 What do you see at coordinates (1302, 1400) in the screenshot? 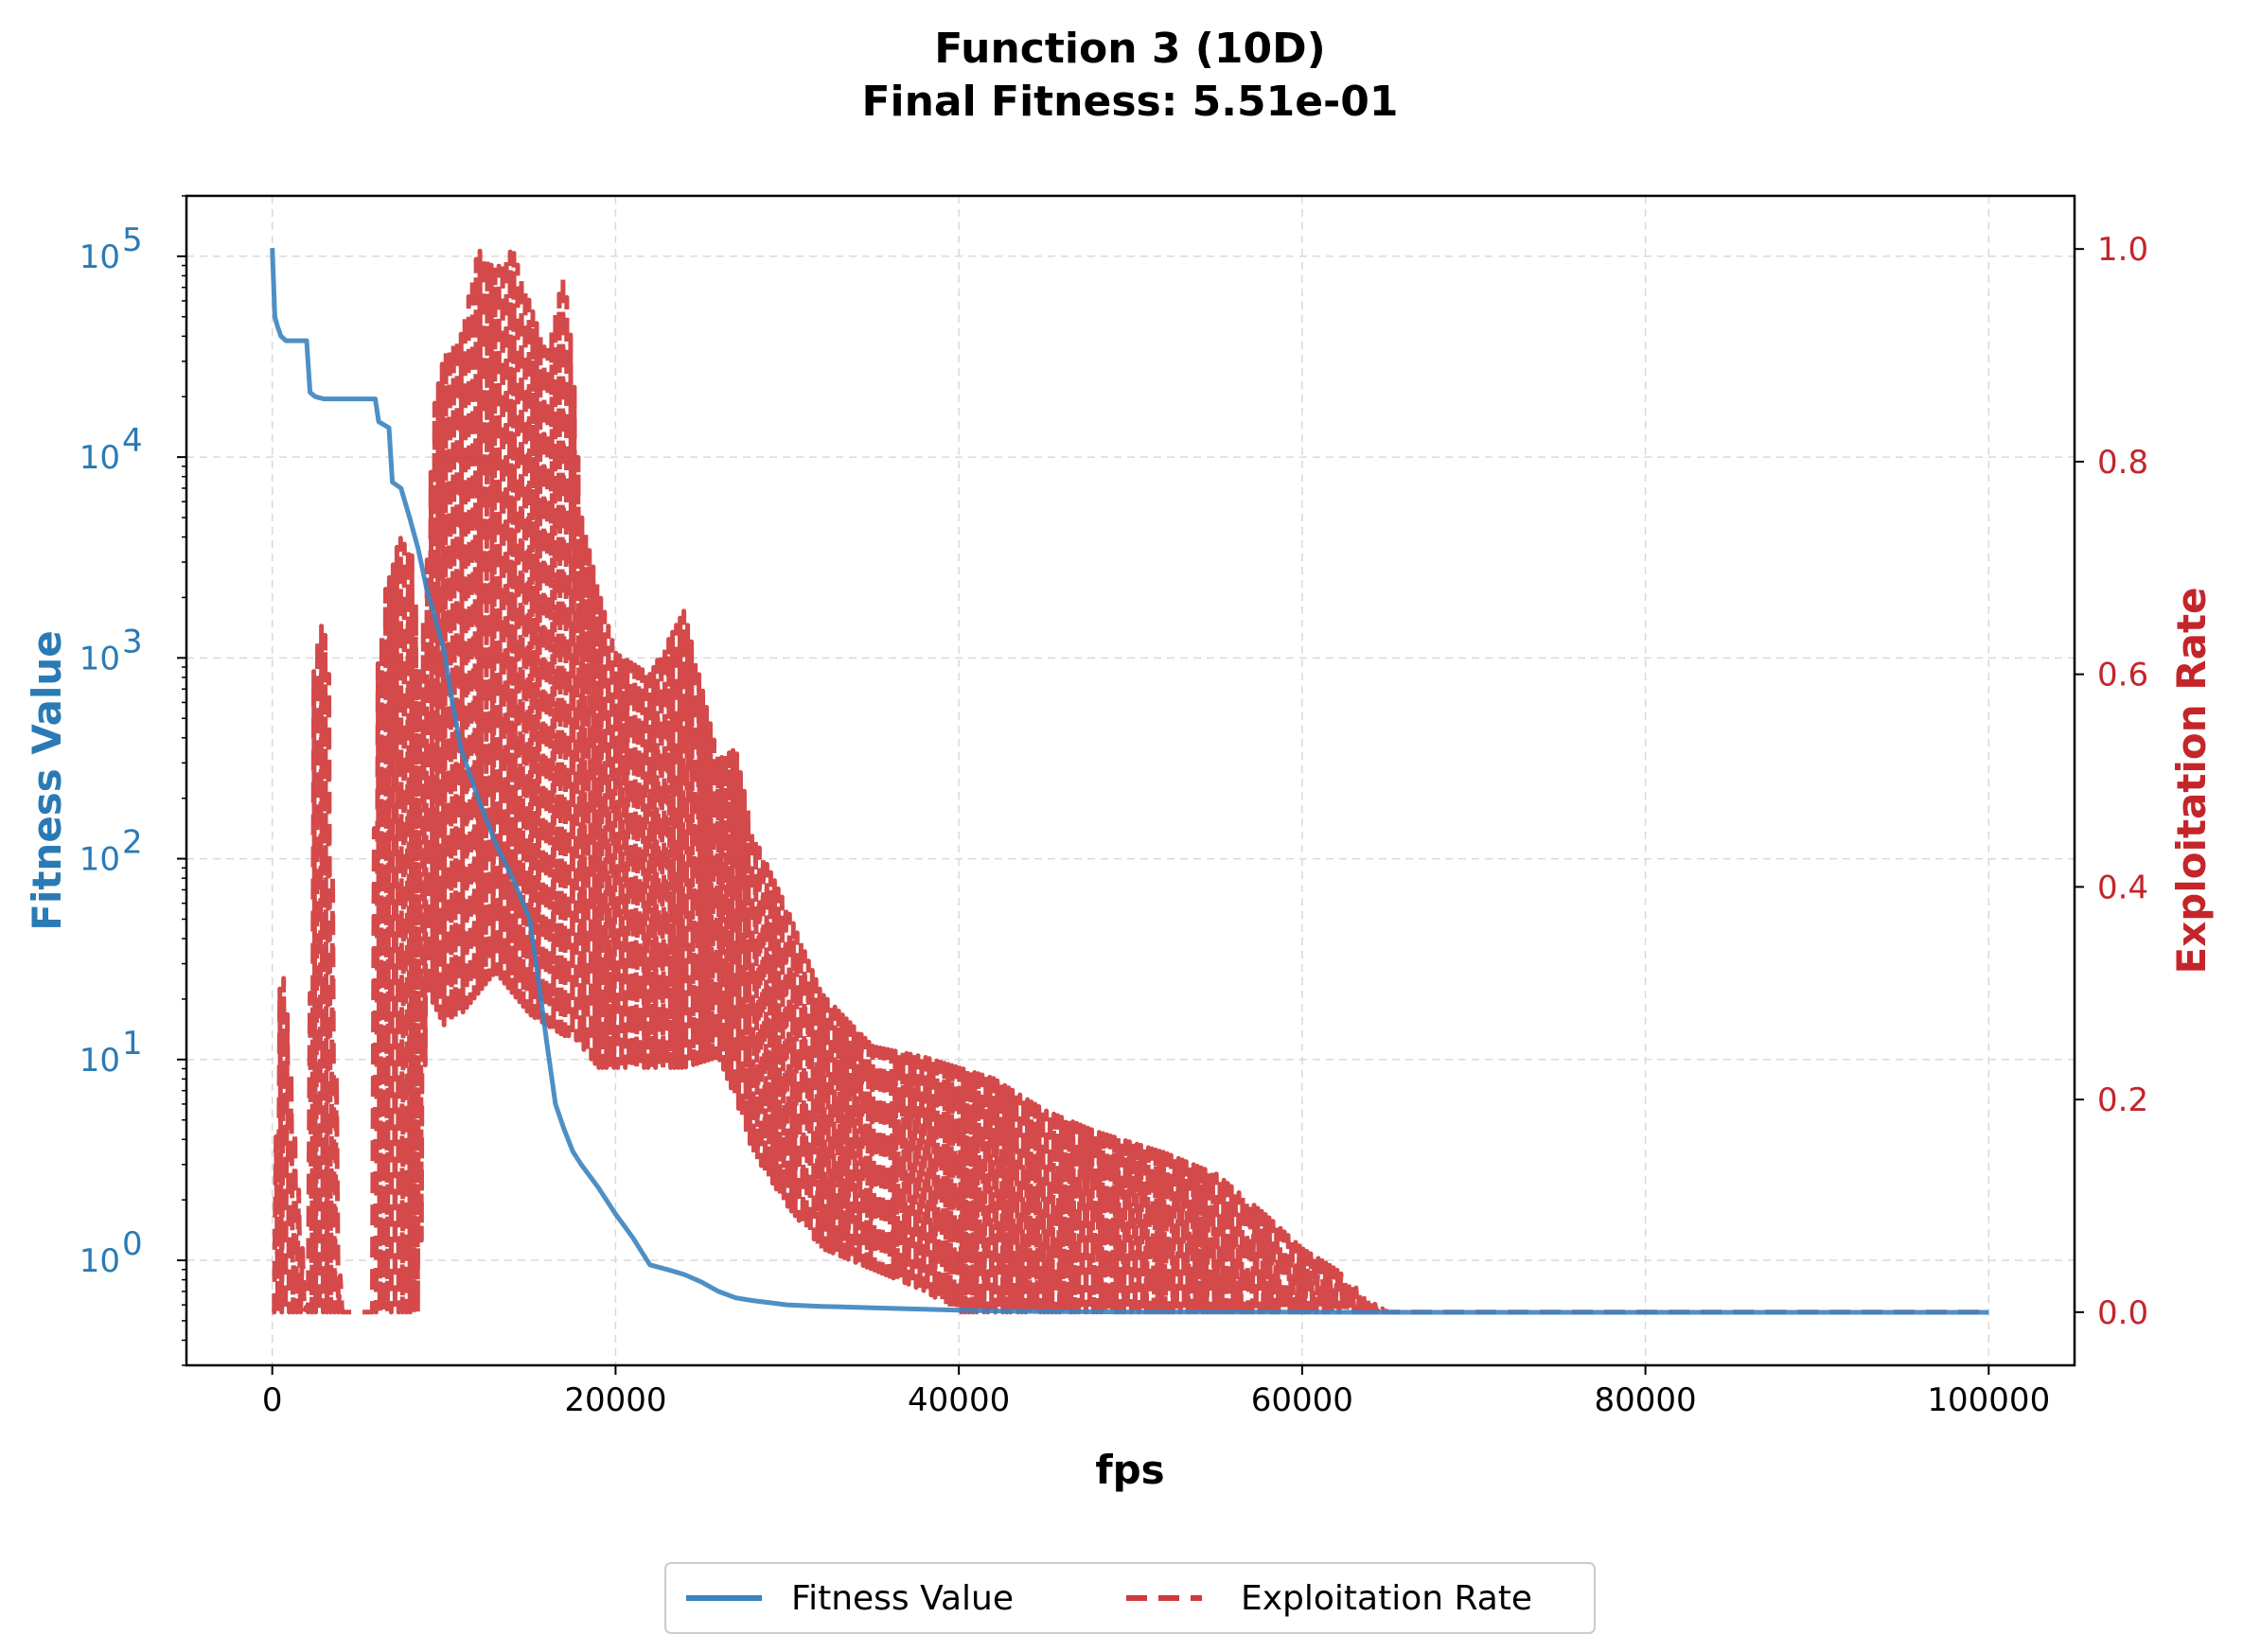
I see `x-tick-label: 60000` at bounding box center [1302, 1400].